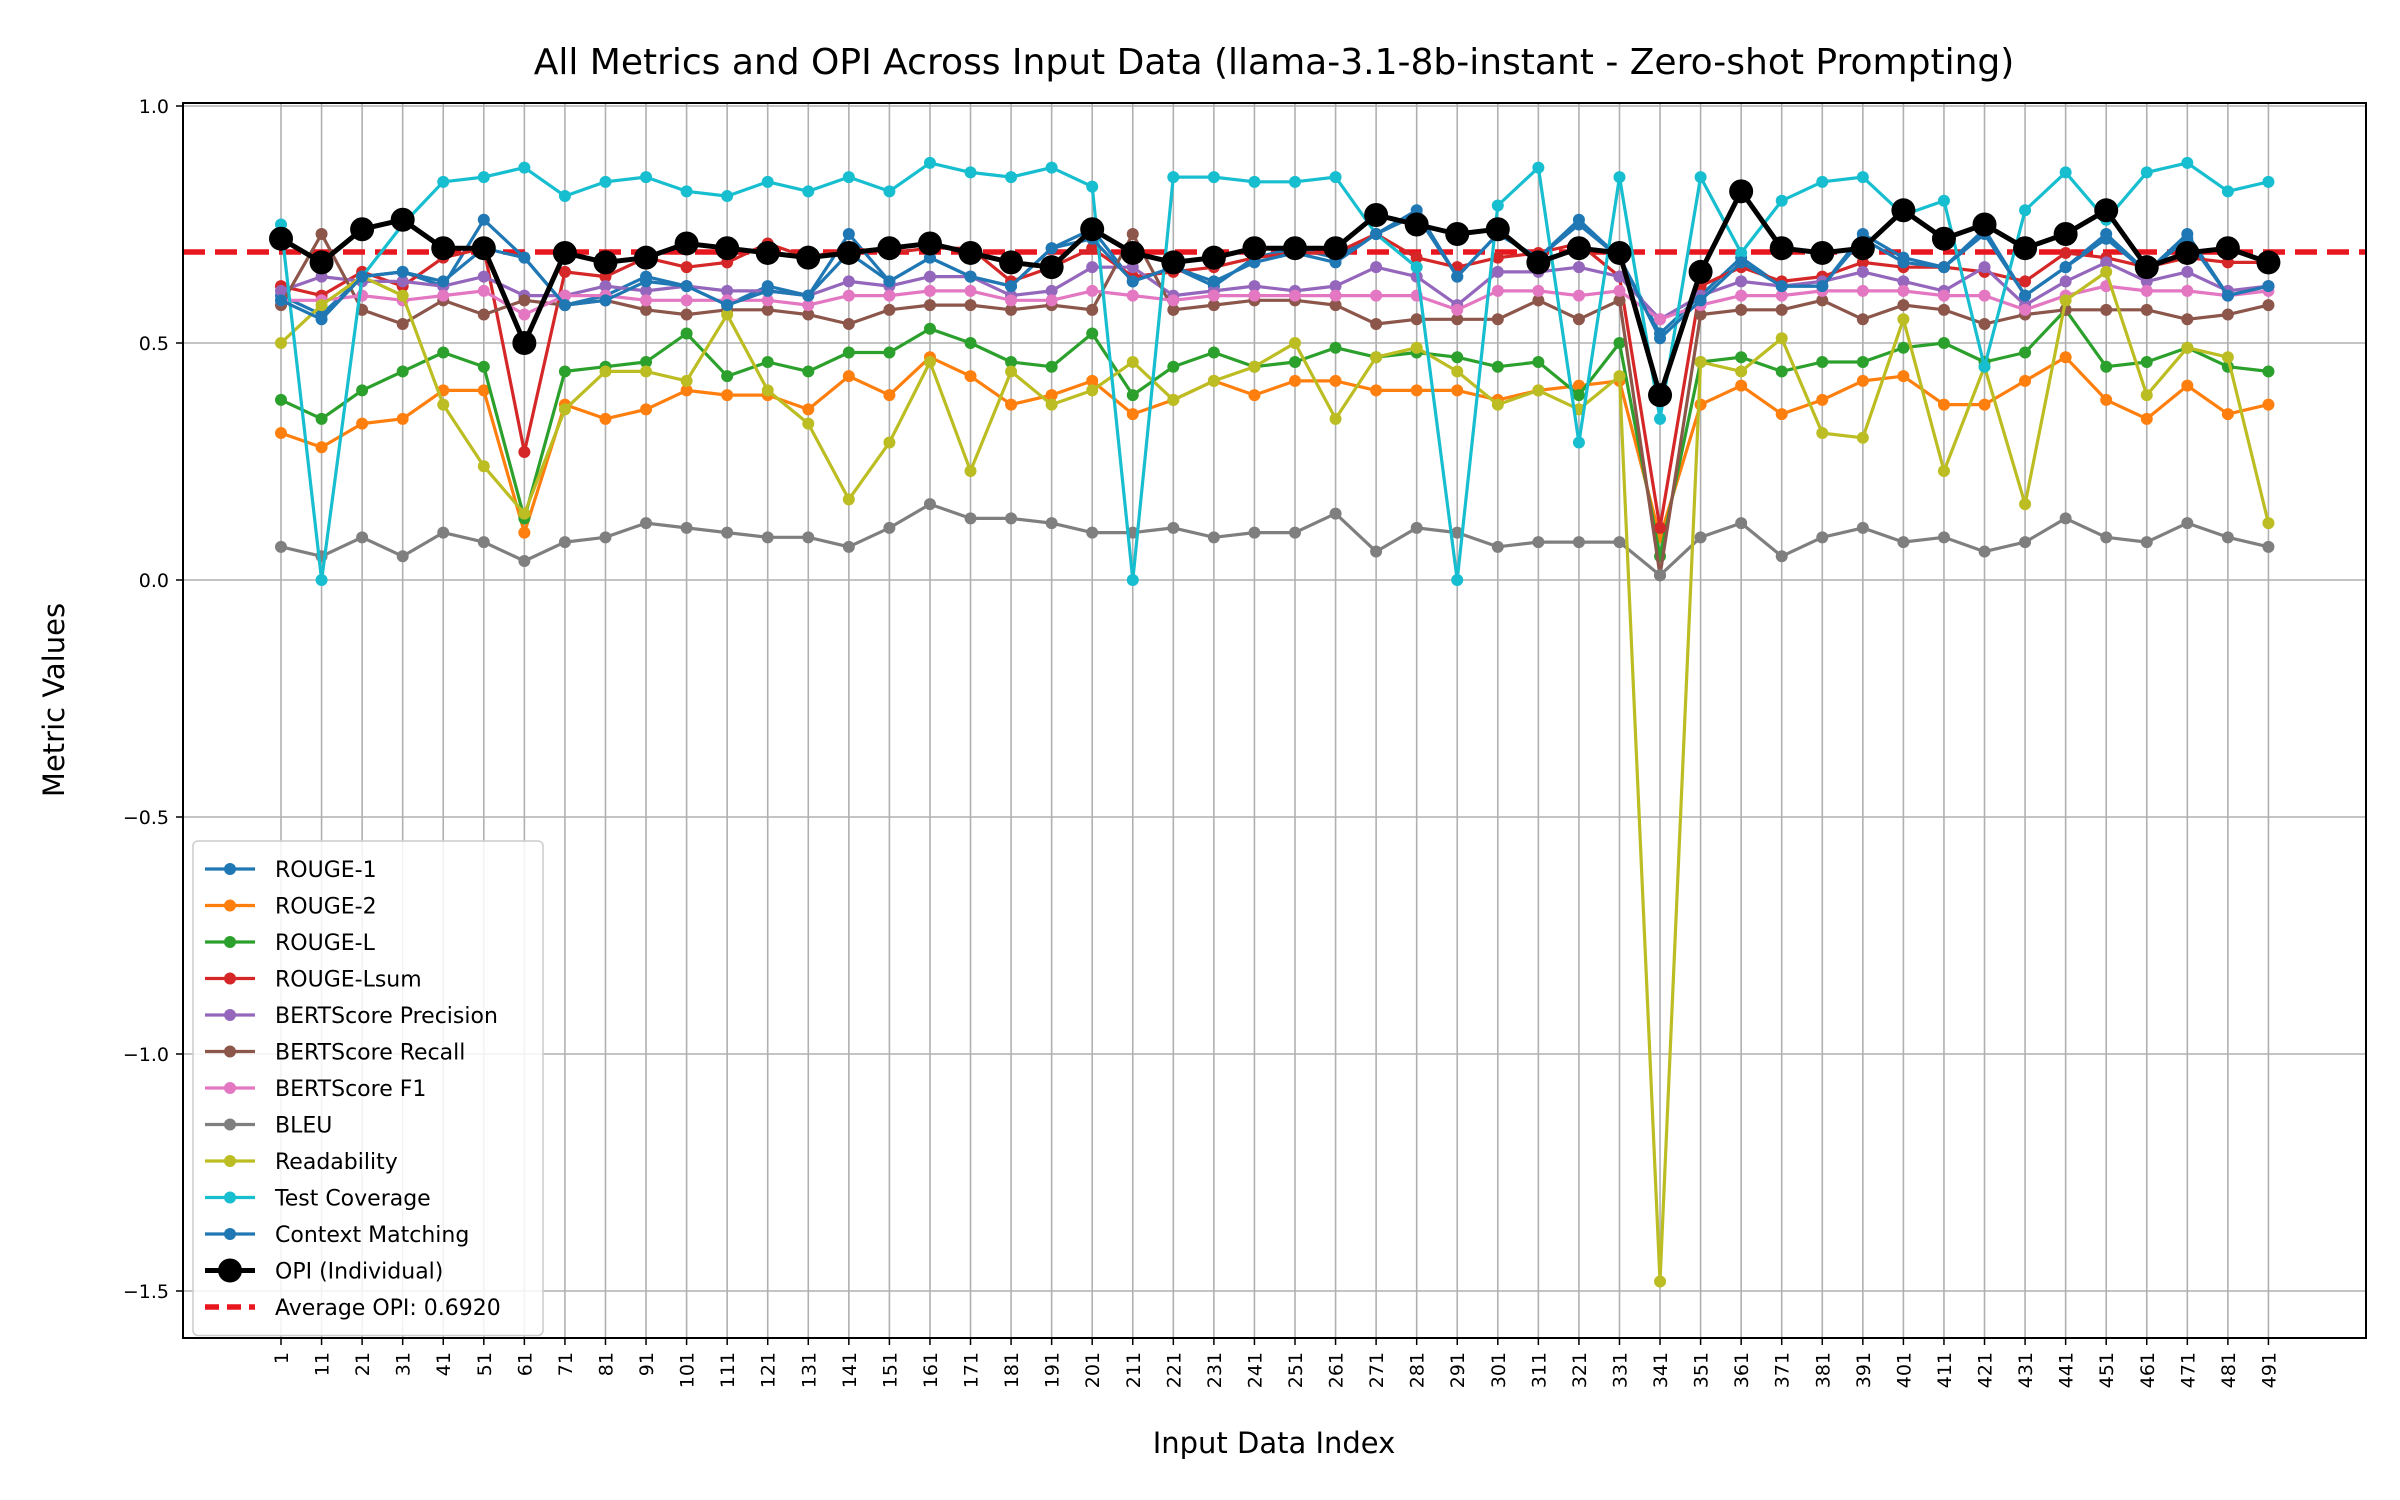  Describe the element at coordinates (2107, 1370) in the screenshot. I see `x-tick-label: 451` at that location.